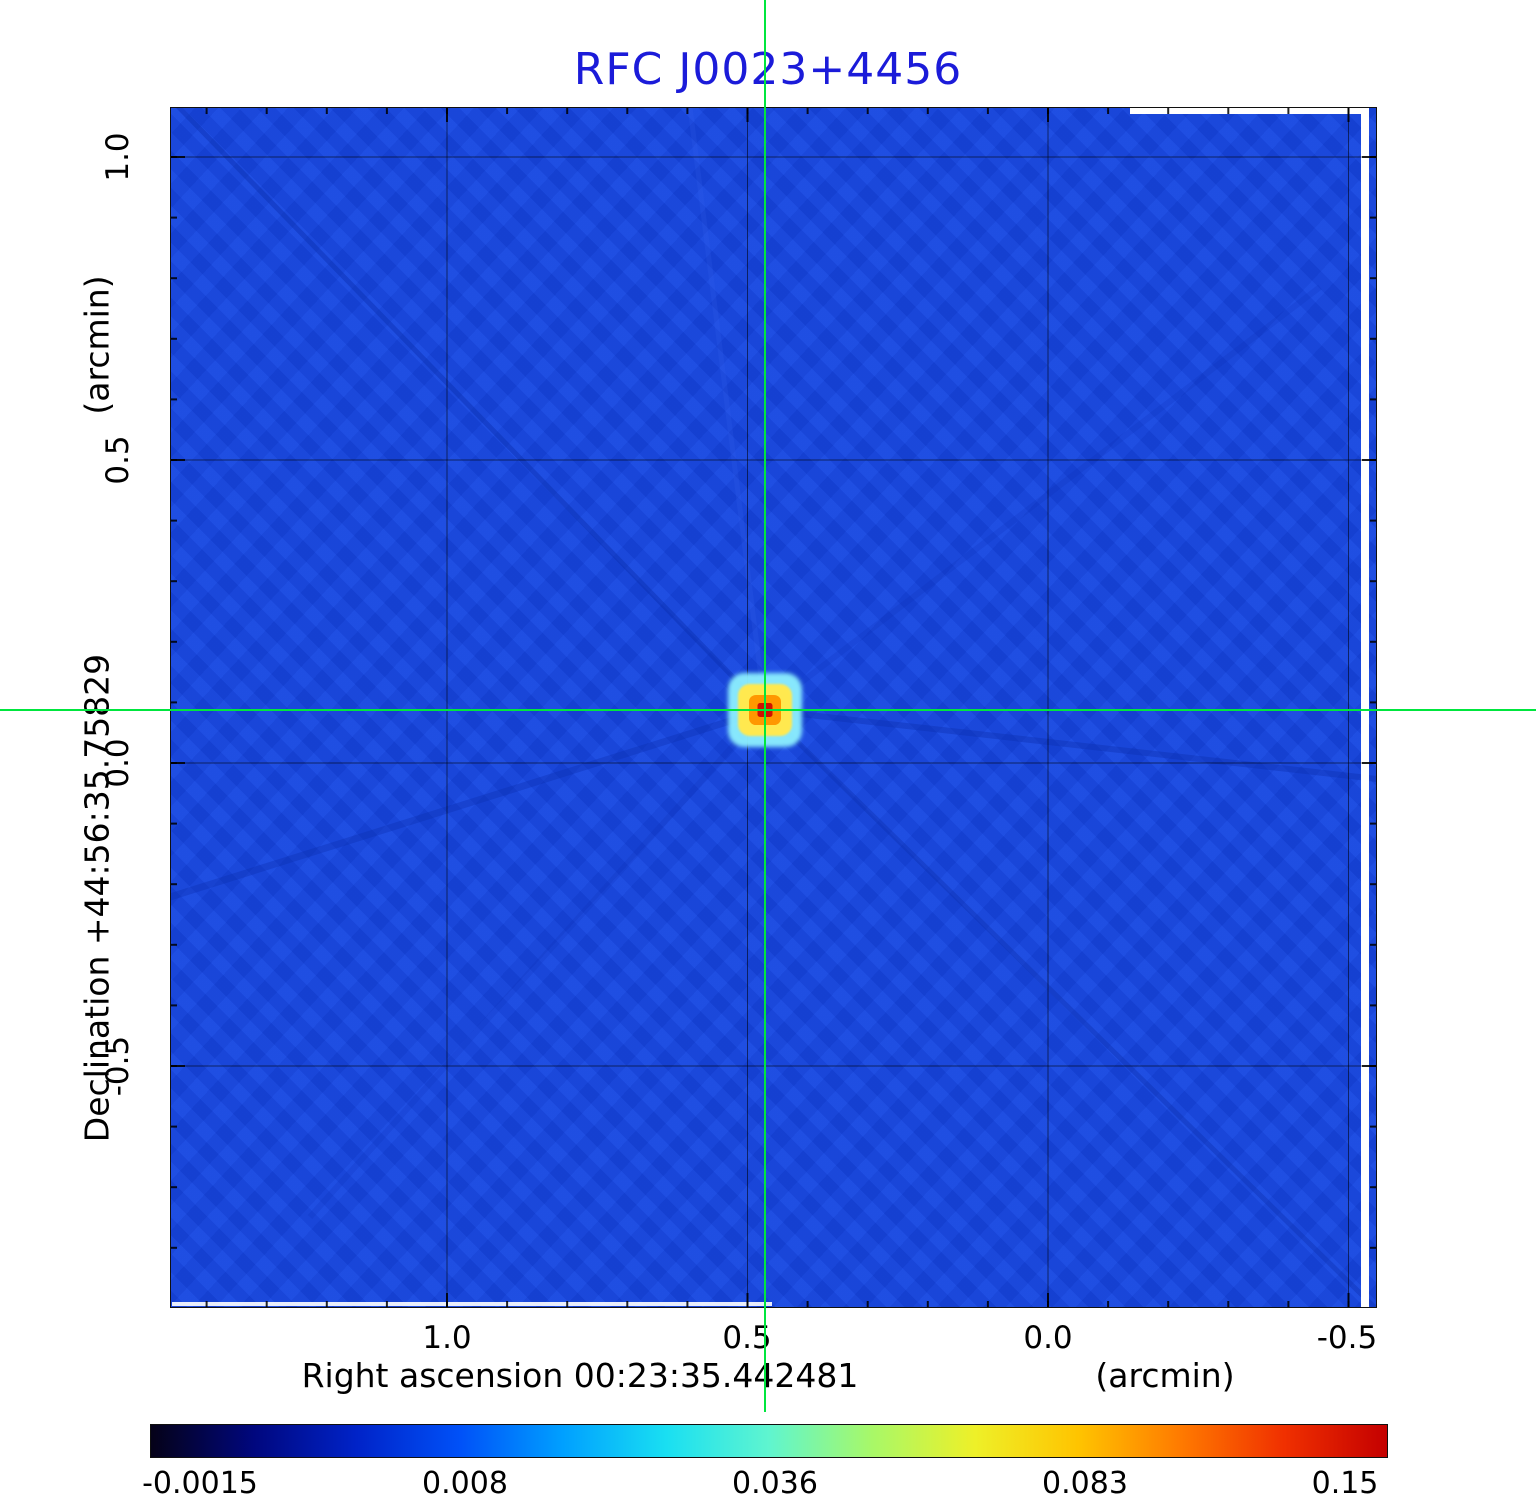  What do you see at coordinates (472, 1304) in the screenshot?
I see `map-edge-gap-bottom` at bounding box center [472, 1304].